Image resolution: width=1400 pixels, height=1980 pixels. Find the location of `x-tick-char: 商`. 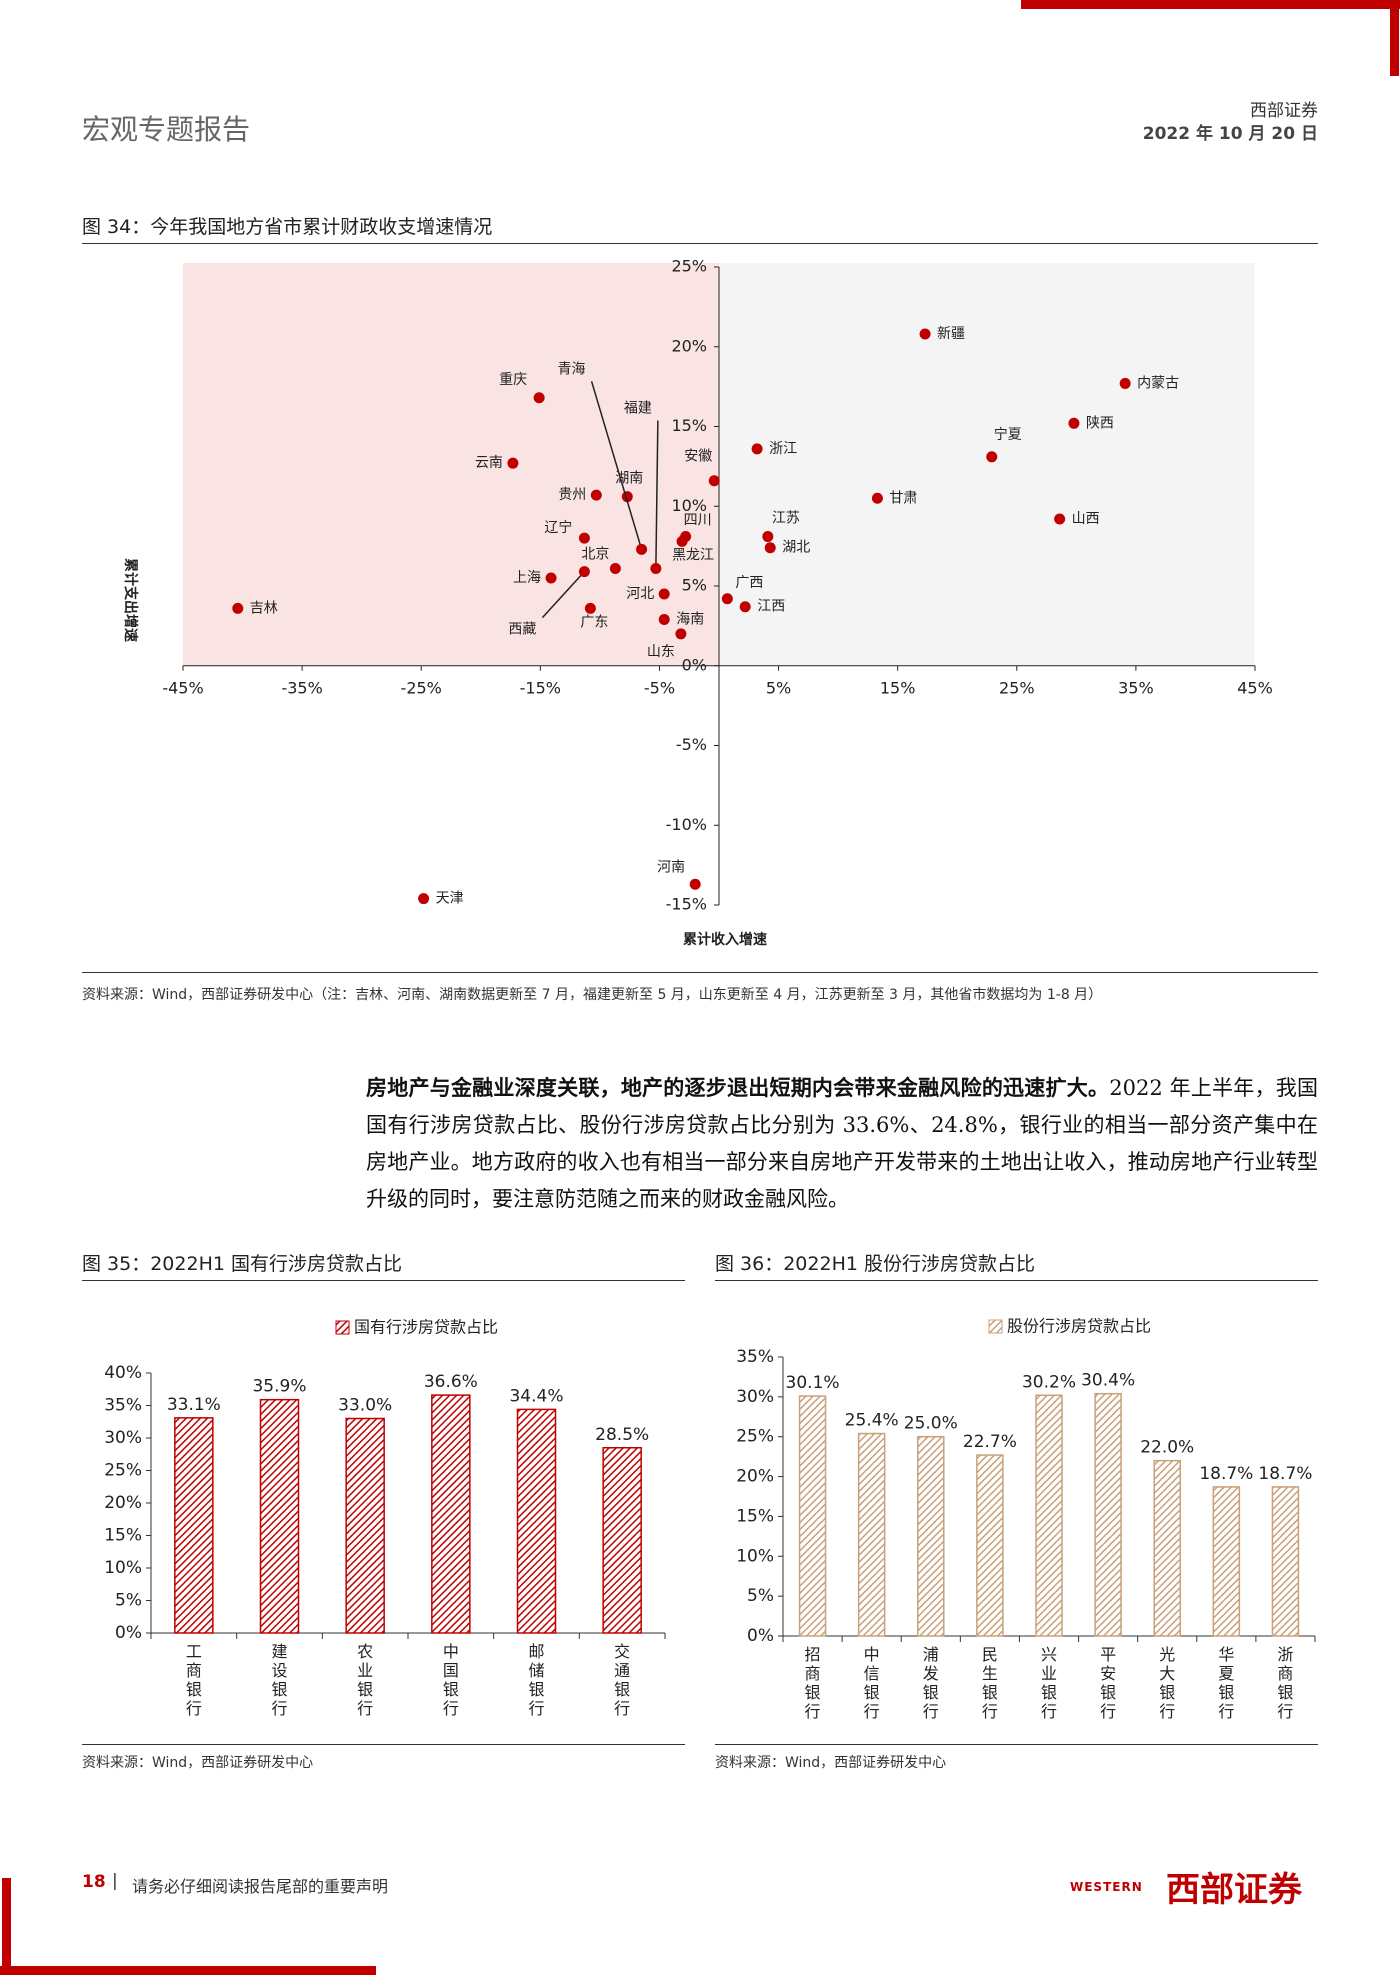

x-tick-char: 商 is located at coordinates (194, 1670).